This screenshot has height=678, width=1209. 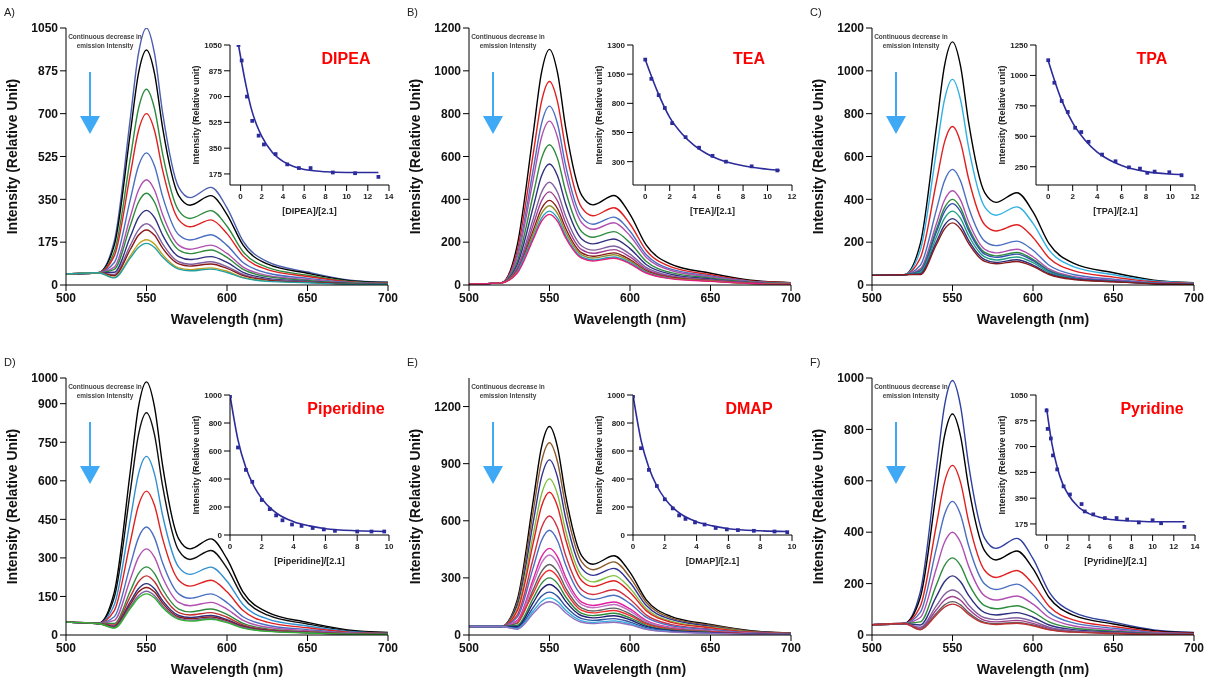 I want to click on y-tick-label: 750, so click(x=48, y=442).